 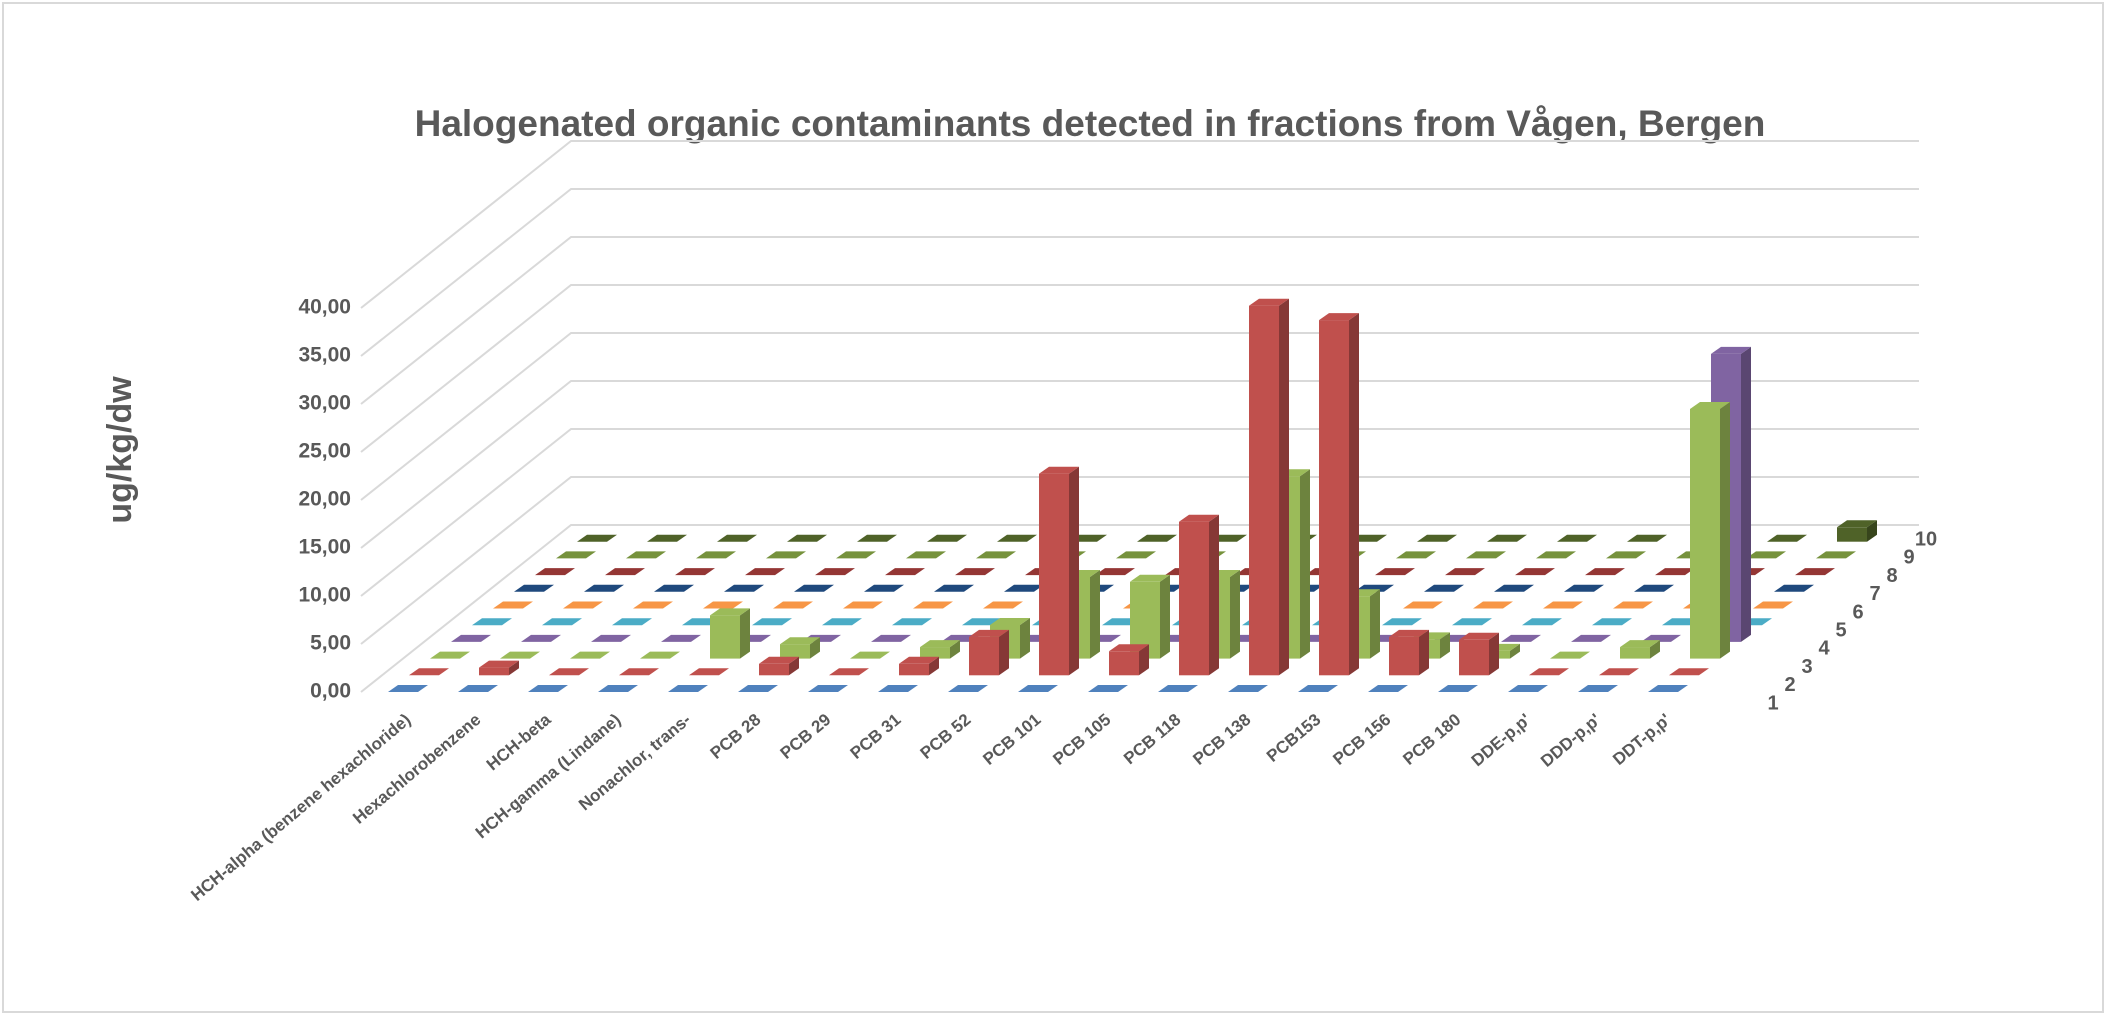 What do you see at coordinates (330, 691) in the screenshot?
I see `y-tick-label: 0,00` at bounding box center [330, 691].